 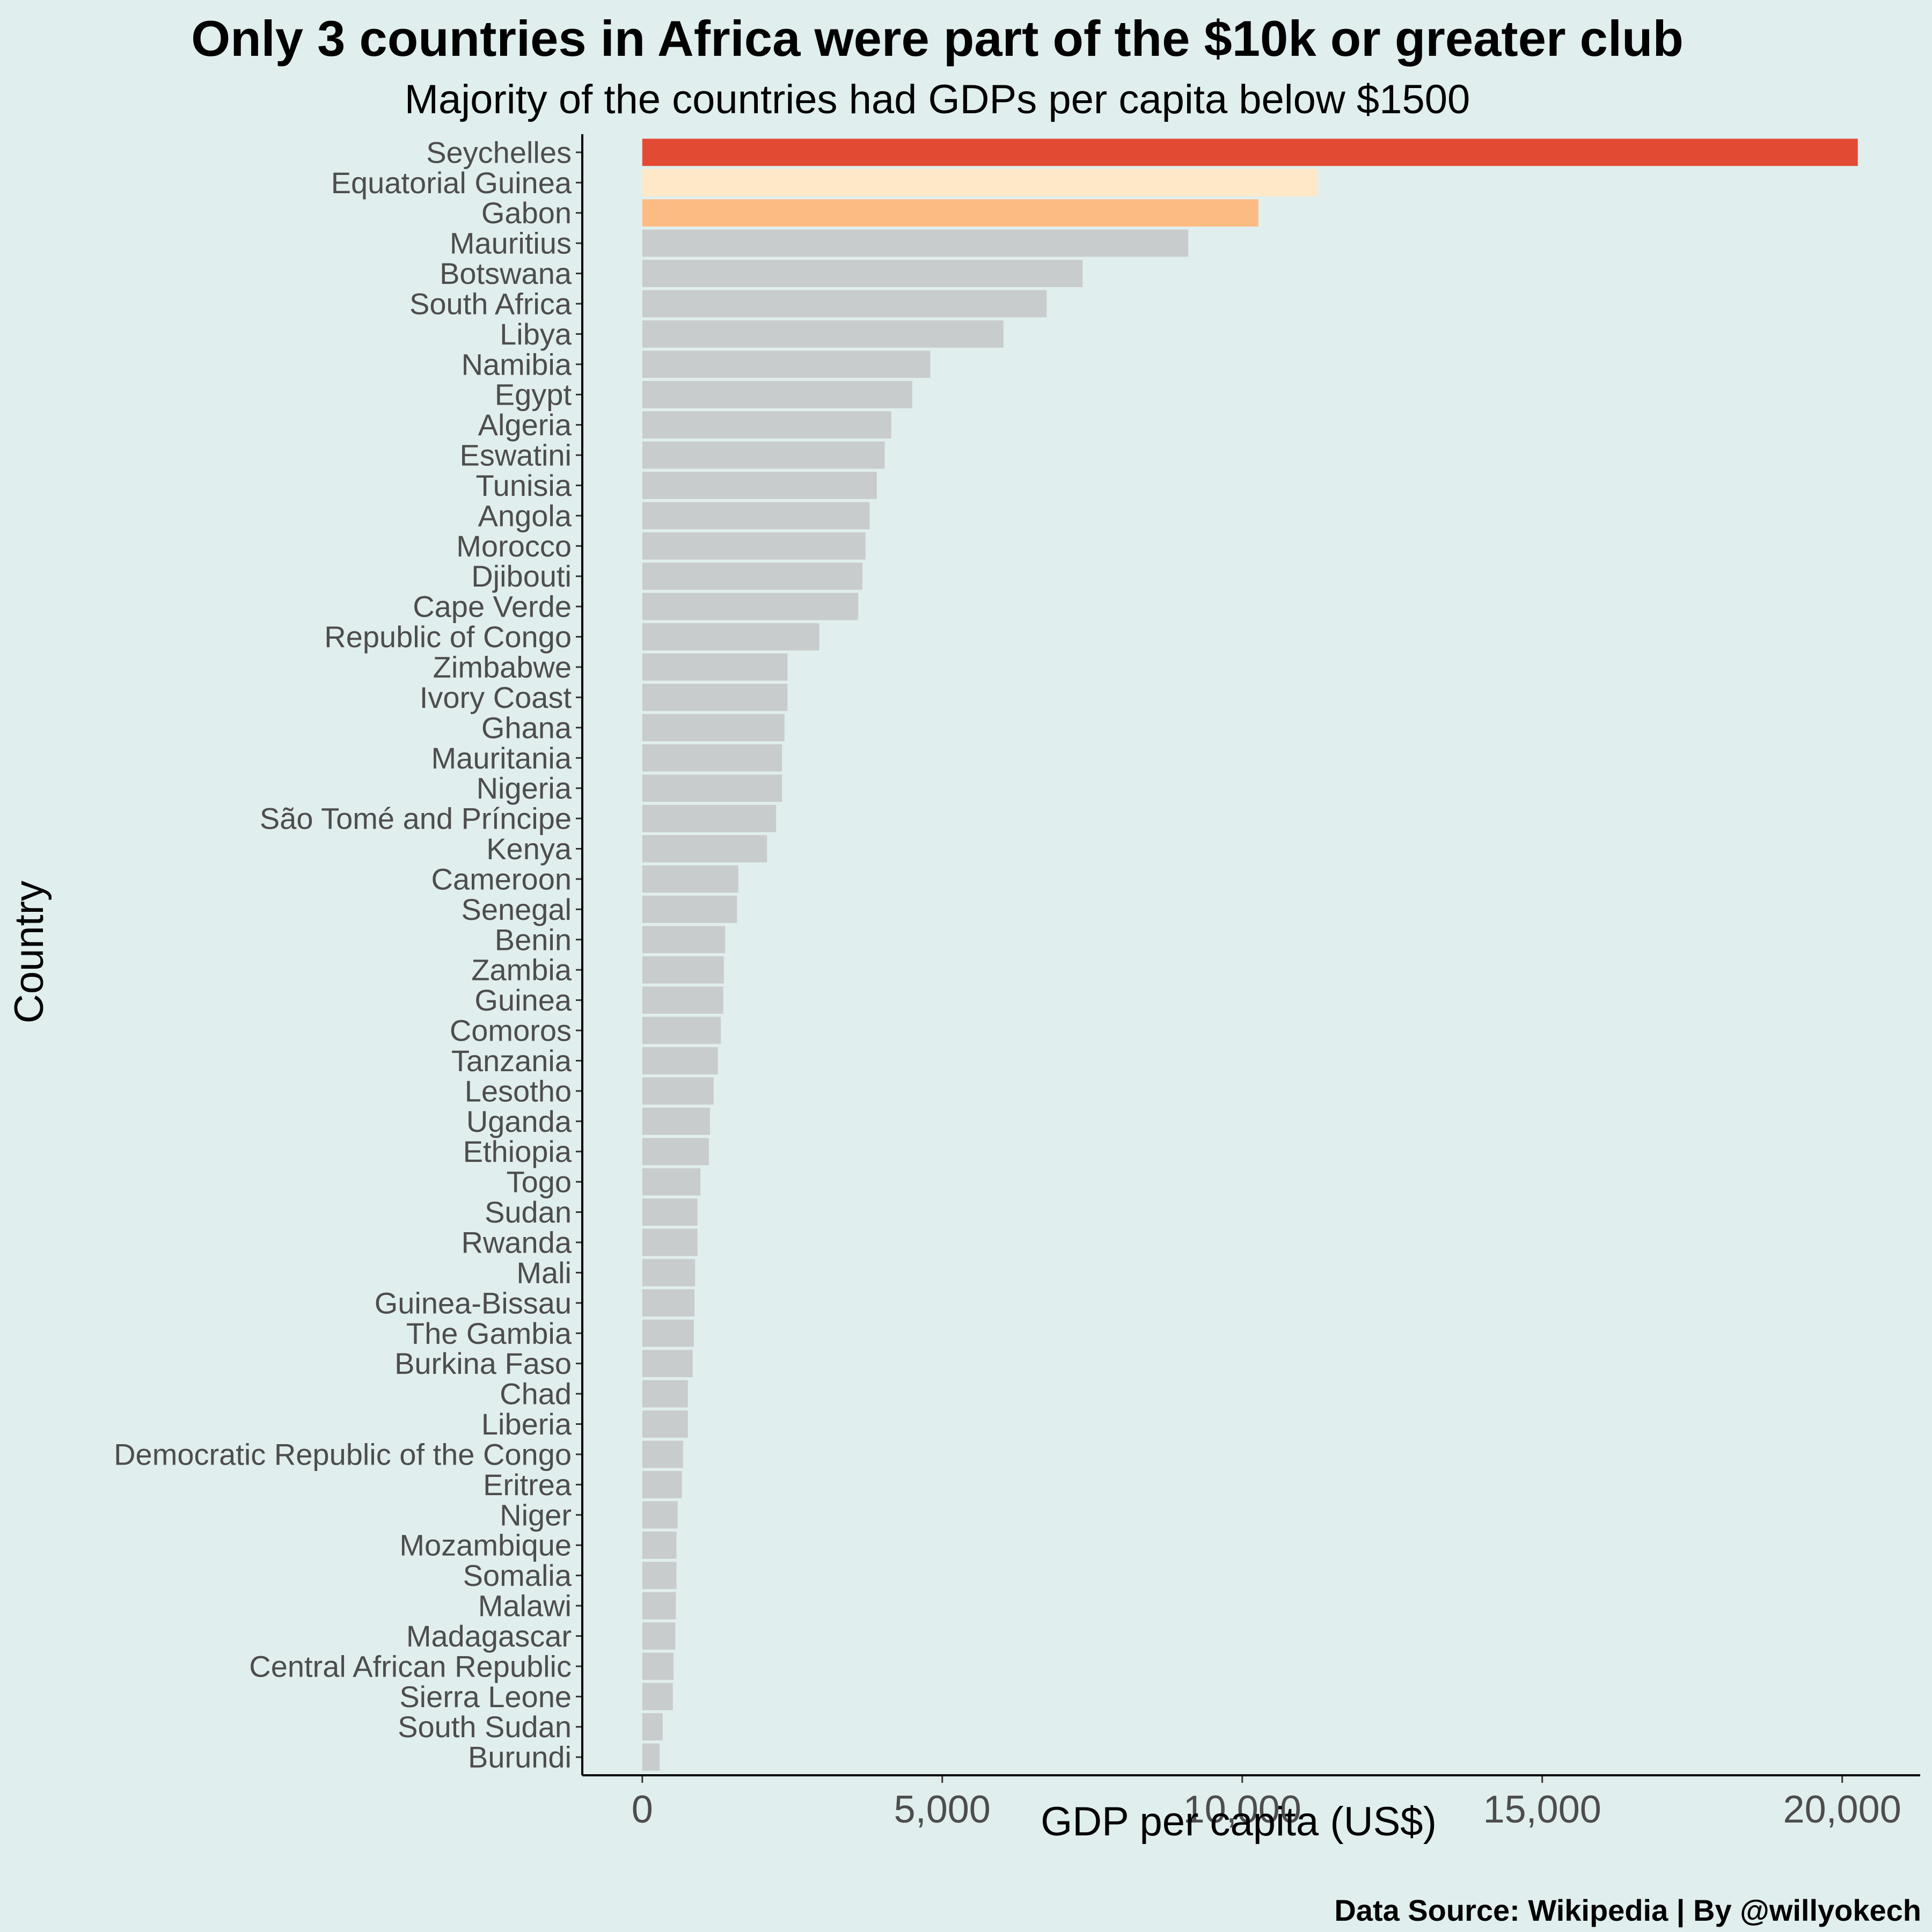 I want to click on y-tick-label: Guinea-Bissau, so click(x=473, y=1303).